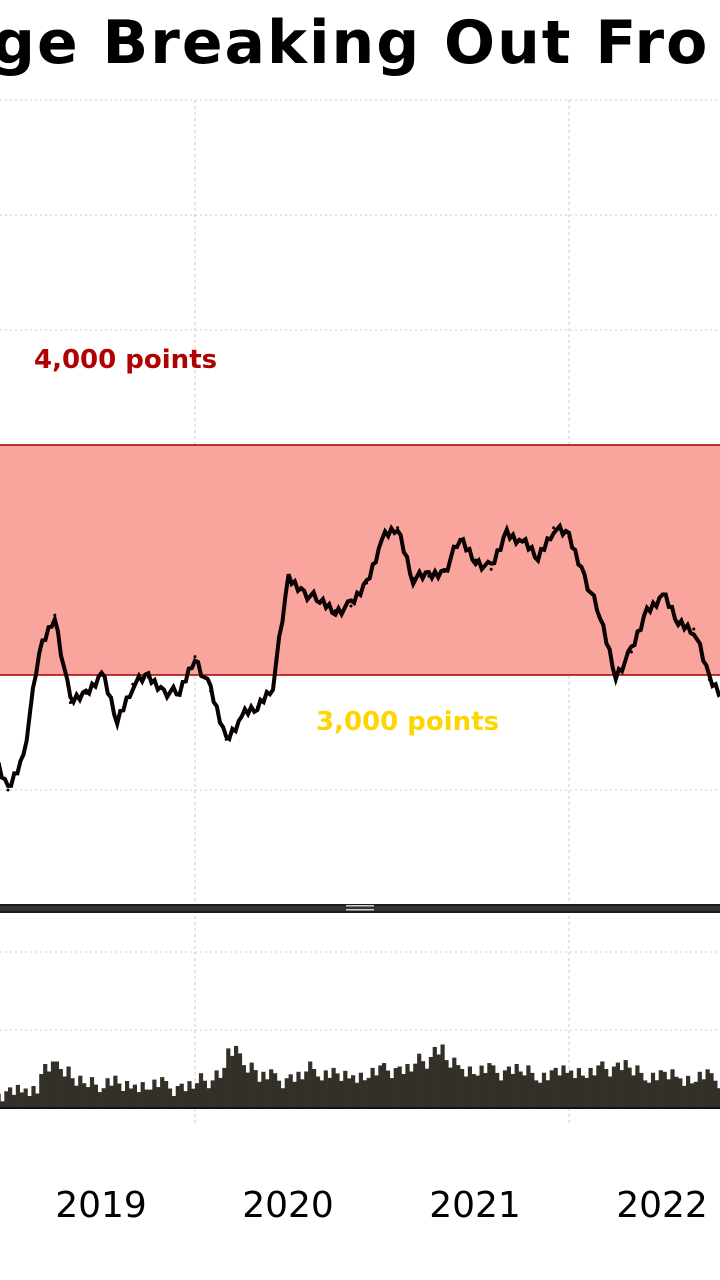 This screenshot has height=1280, width=720. What do you see at coordinates (475, 1205) in the screenshot?
I see `x-tick-label: 2021` at bounding box center [475, 1205].